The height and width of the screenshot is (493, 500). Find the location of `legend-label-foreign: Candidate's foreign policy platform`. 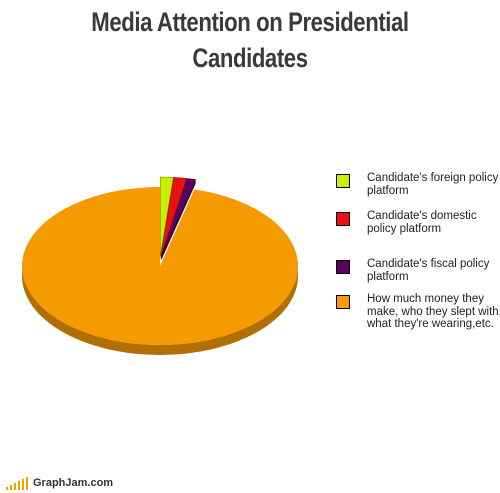

legend-label-foreign: Candidate's foreign policy platform is located at coordinates (433, 184).